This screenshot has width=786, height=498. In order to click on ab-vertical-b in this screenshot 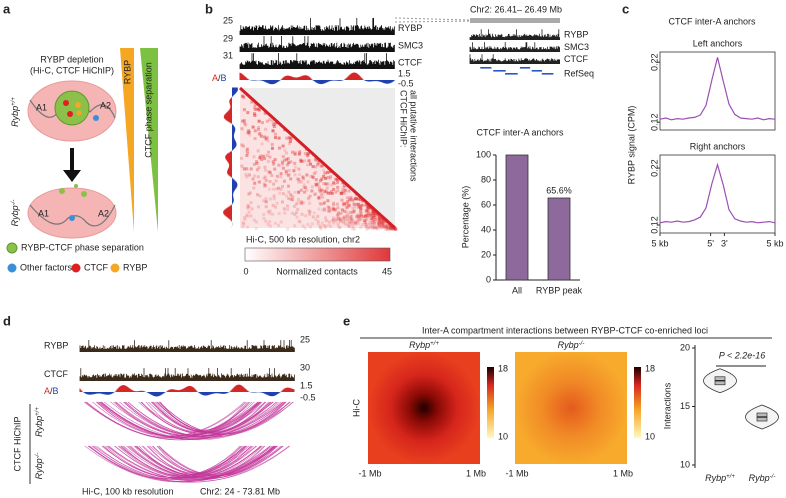, I will do `click(235, 157)`.